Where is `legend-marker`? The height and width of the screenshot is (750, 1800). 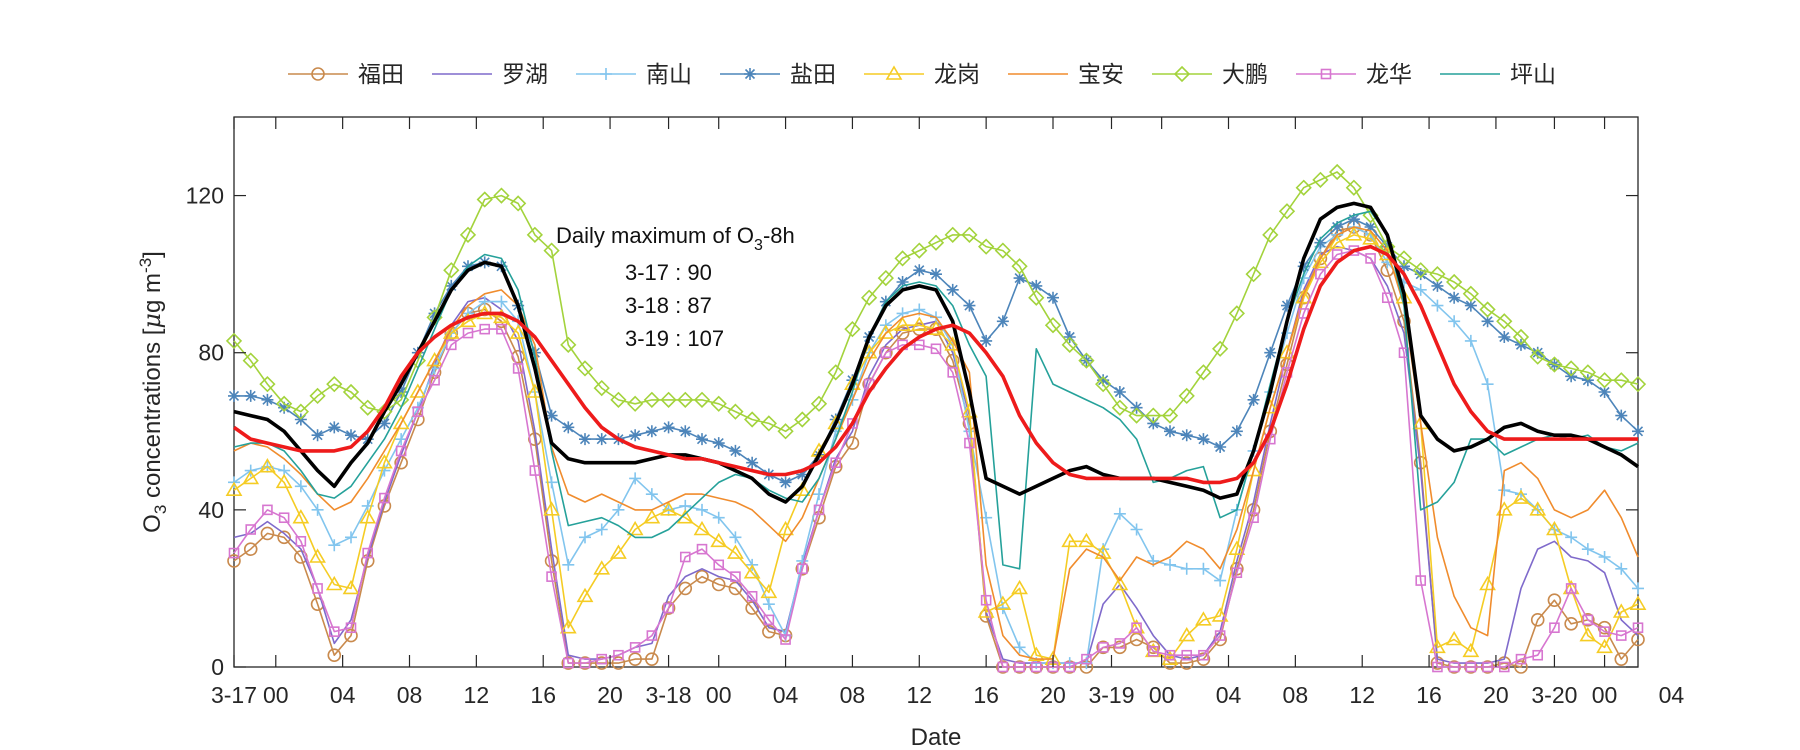
legend-marker is located at coordinates (318, 74).